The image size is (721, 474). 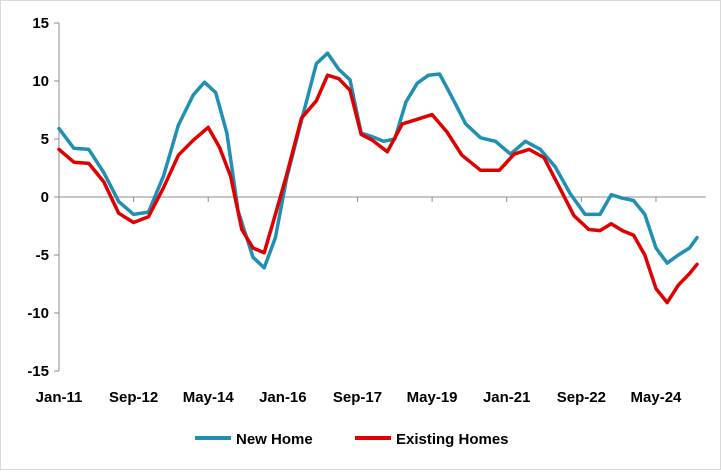 What do you see at coordinates (432, 397) in the screenshot?
I see `x-tick-label: May-19` at bounding box center [432, 397].